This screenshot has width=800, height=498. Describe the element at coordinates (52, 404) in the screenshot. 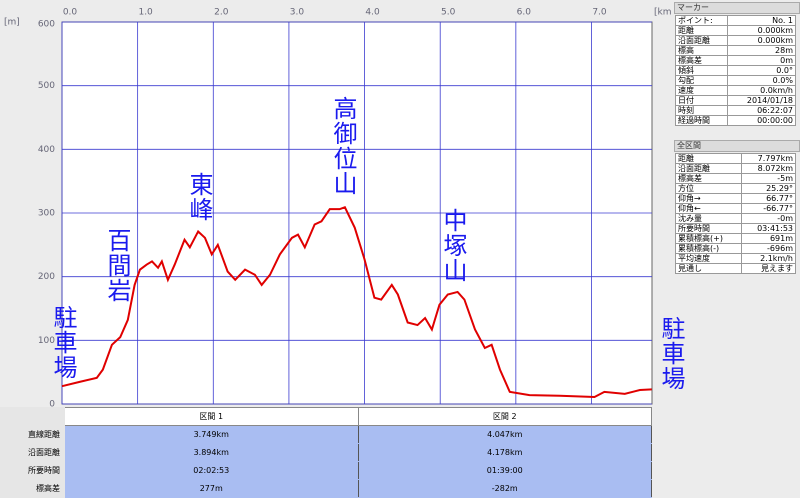

I see `y-tick-label: 0` at that location.